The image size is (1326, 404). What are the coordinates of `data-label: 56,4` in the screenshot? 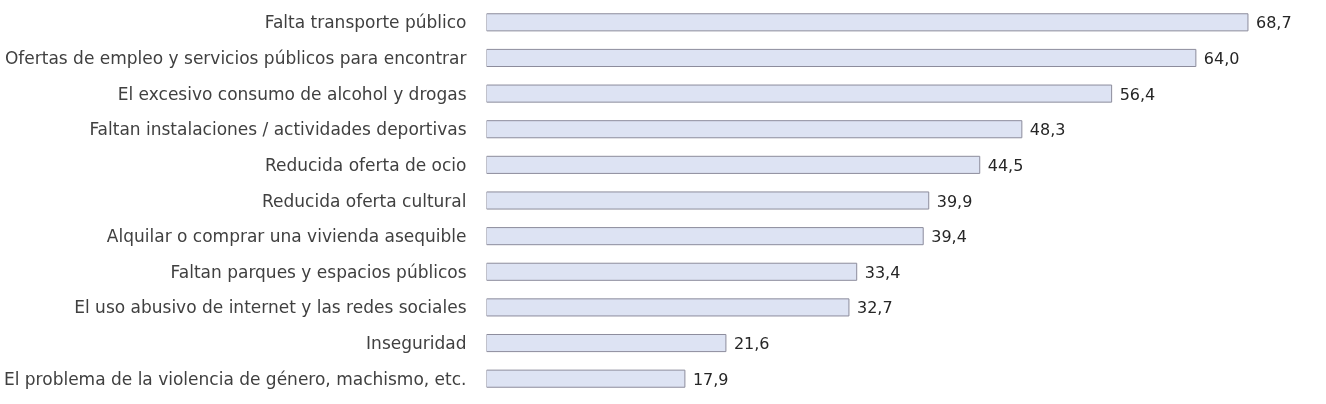 It's located at (1137, 94).